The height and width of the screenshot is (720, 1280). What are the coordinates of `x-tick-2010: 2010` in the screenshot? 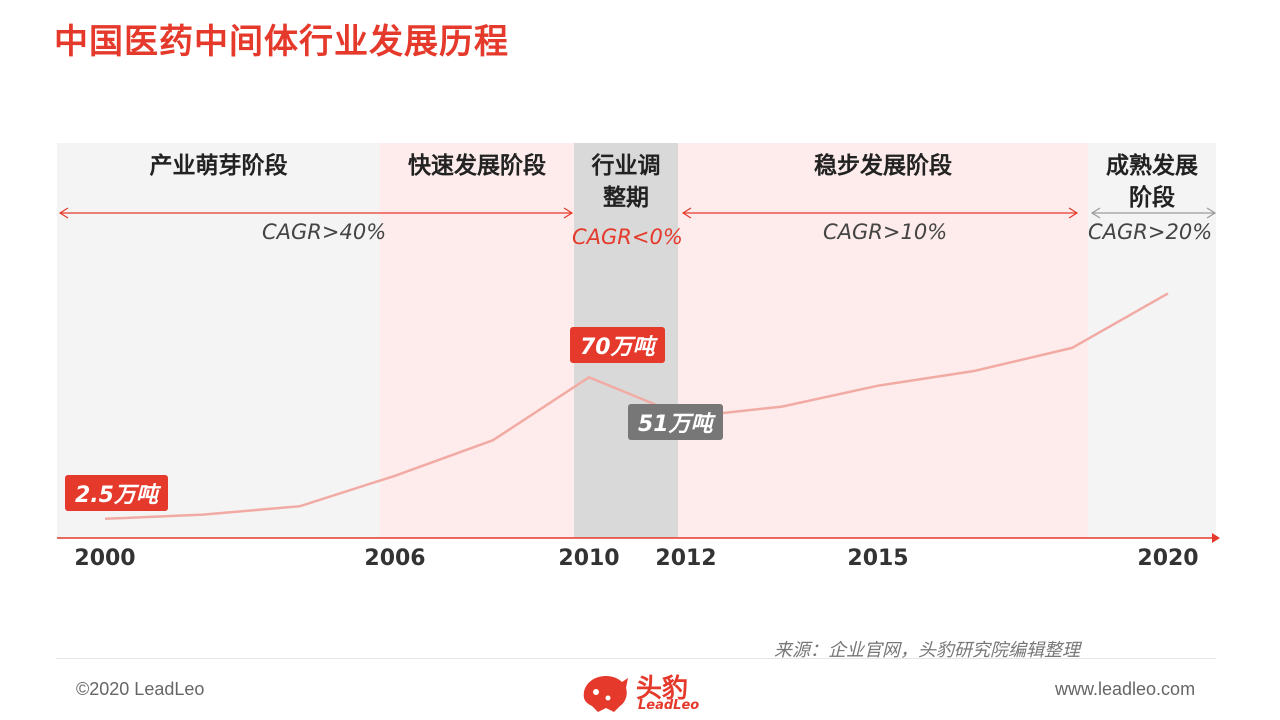 It's located at (589, 558).